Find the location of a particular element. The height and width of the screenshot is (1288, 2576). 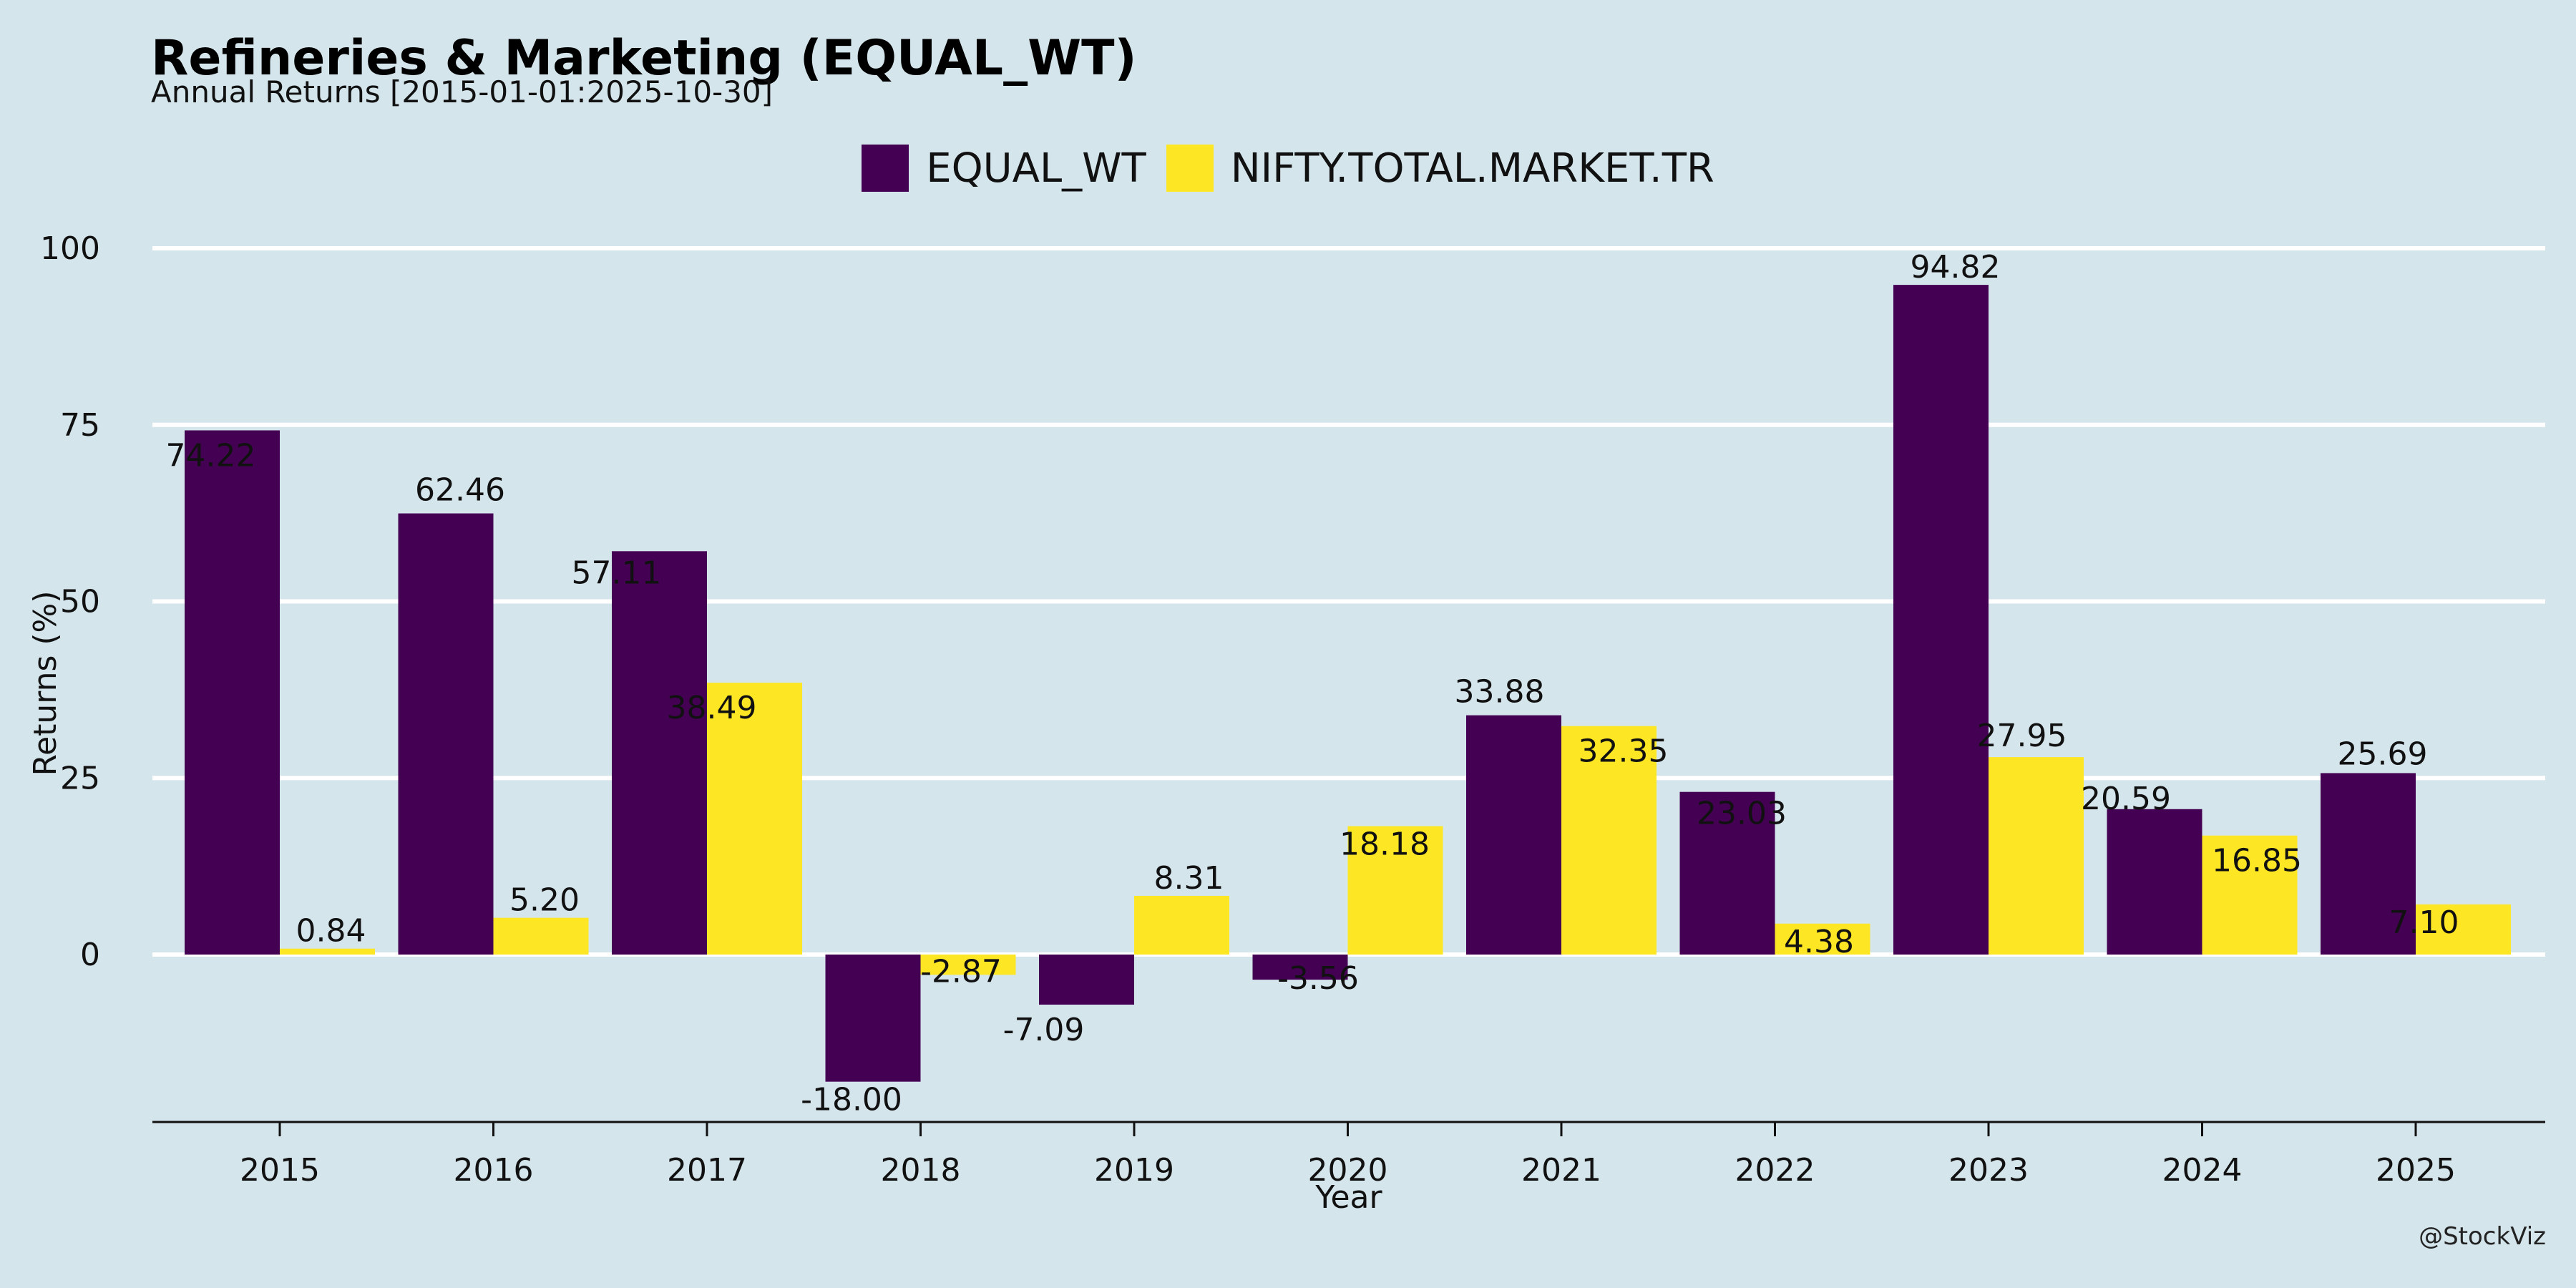

data-label-nifty-total-market-tr-2023: 27.95 is located at coordinates (2022, 736).